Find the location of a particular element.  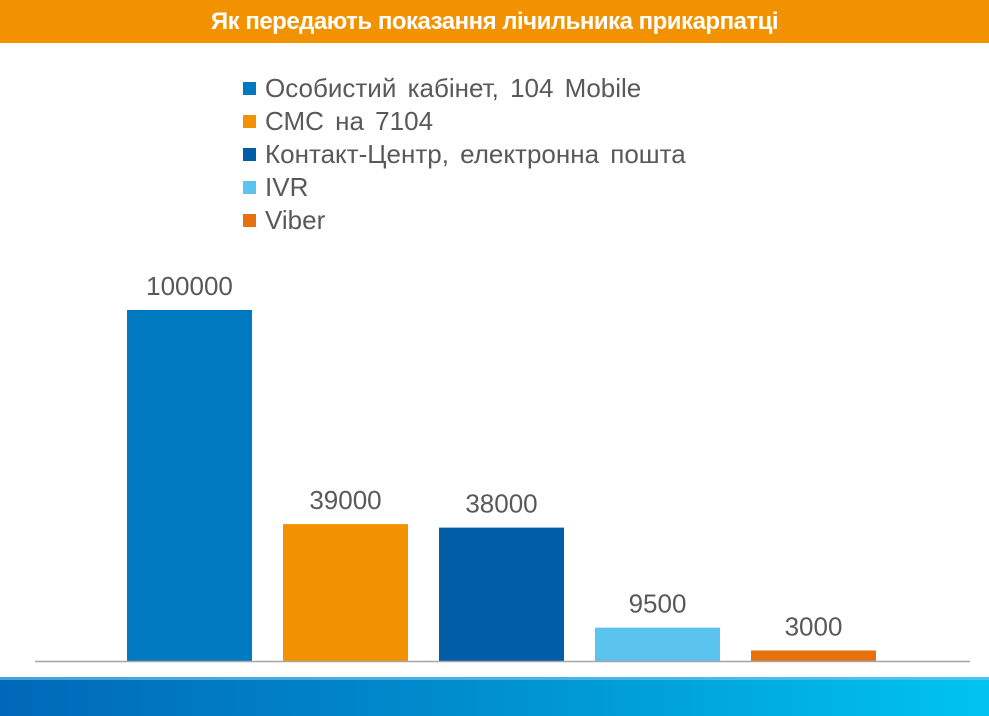

legend-label: Viber is located at coordinates (295, 220).